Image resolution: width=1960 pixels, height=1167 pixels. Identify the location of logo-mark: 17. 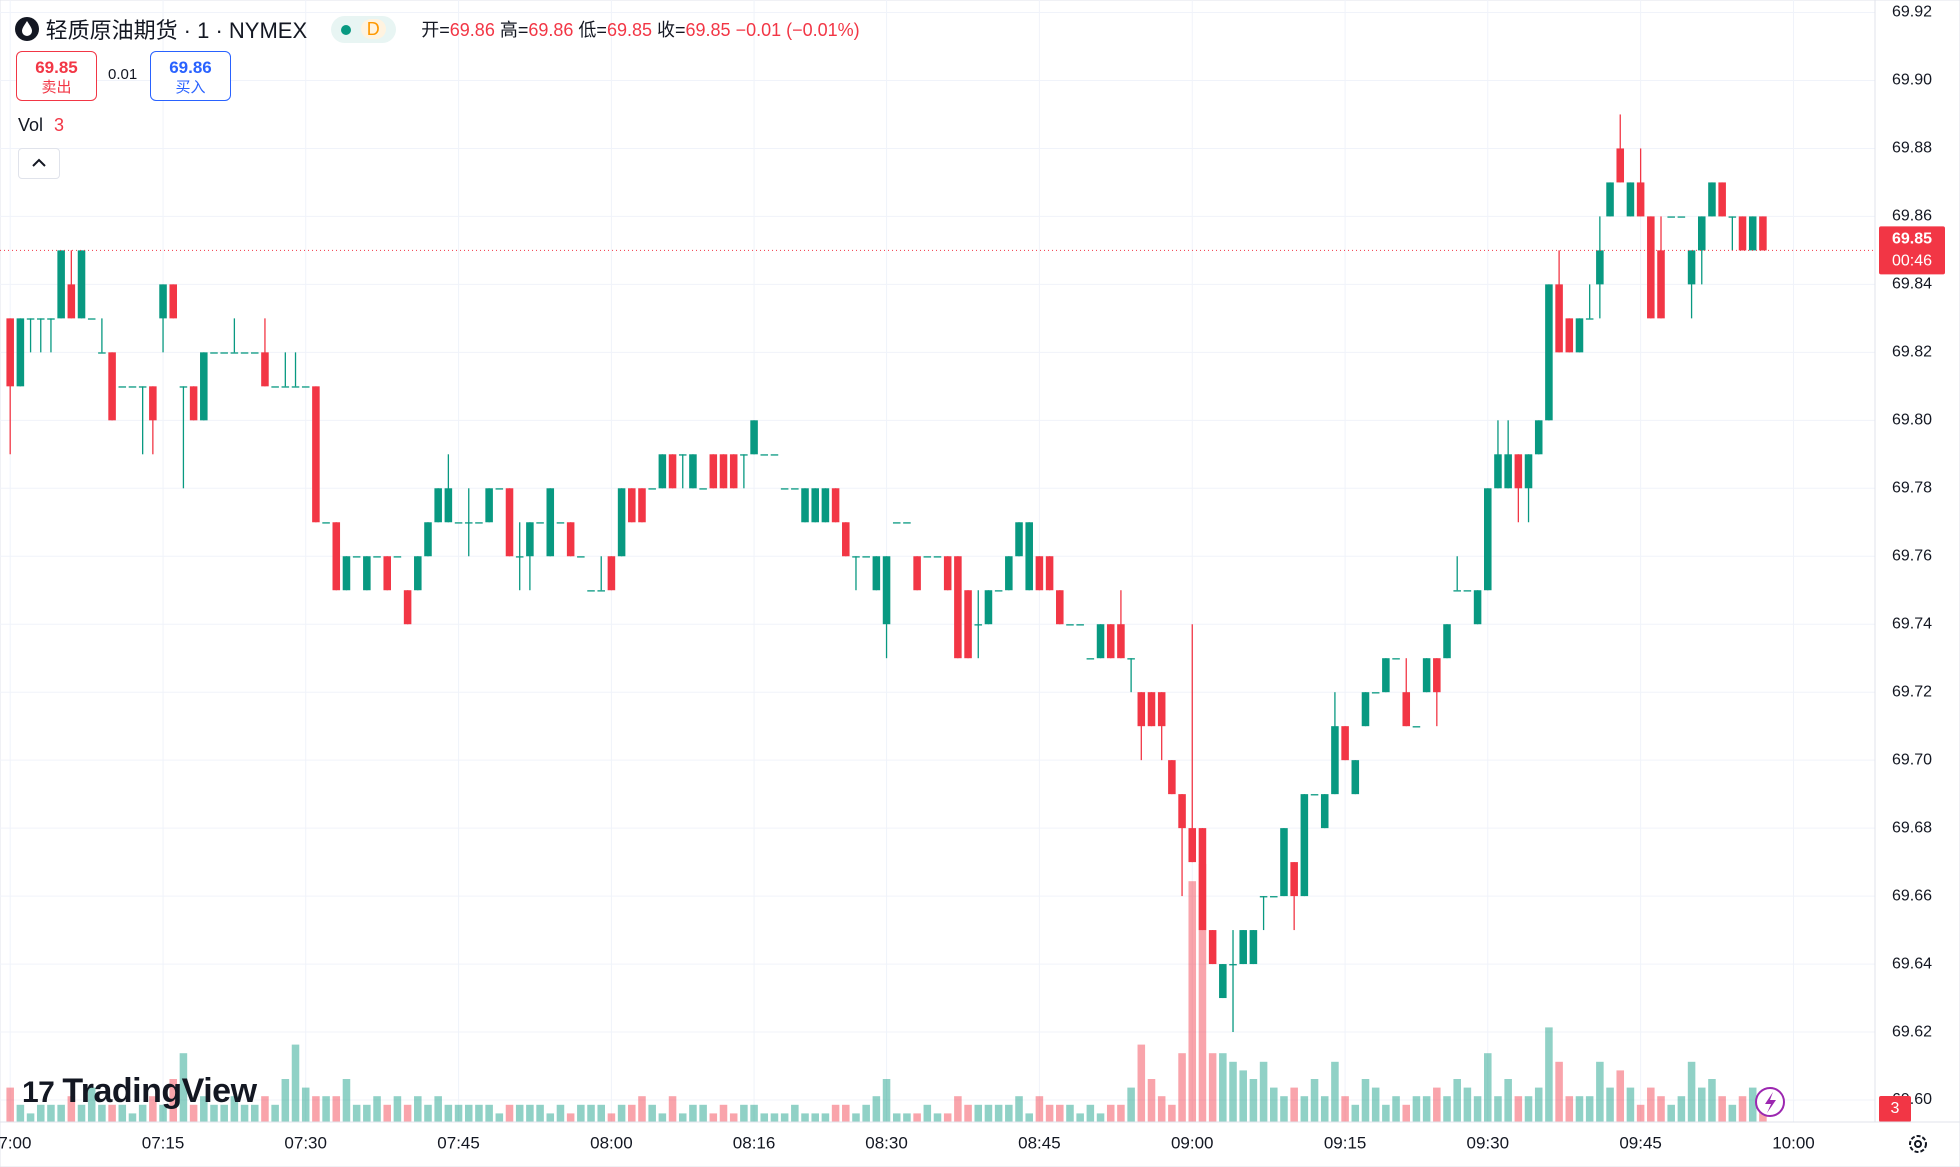
(38, 1092).